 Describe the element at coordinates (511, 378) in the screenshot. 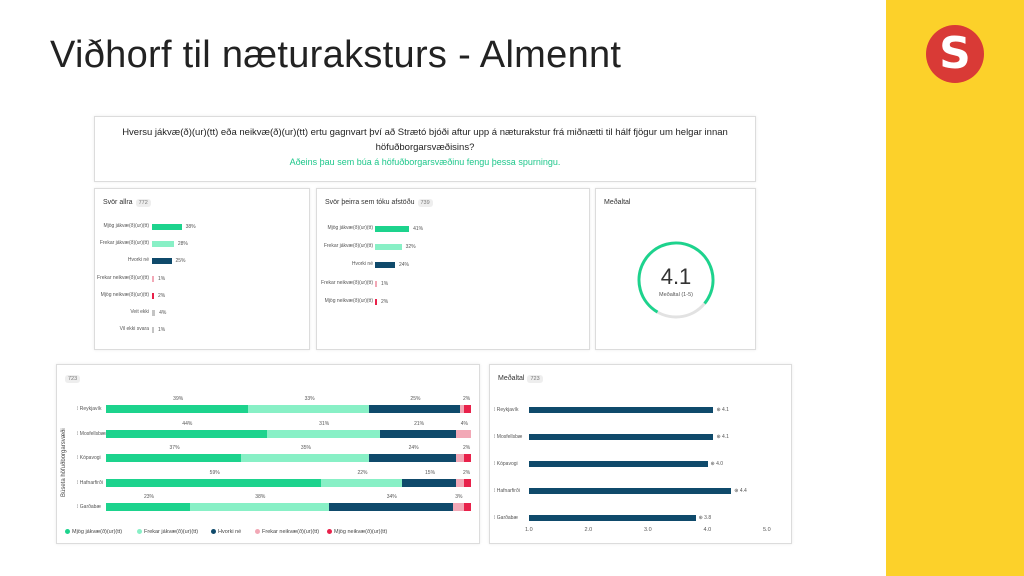

I see `chart-title: Meðaltal` at that location.